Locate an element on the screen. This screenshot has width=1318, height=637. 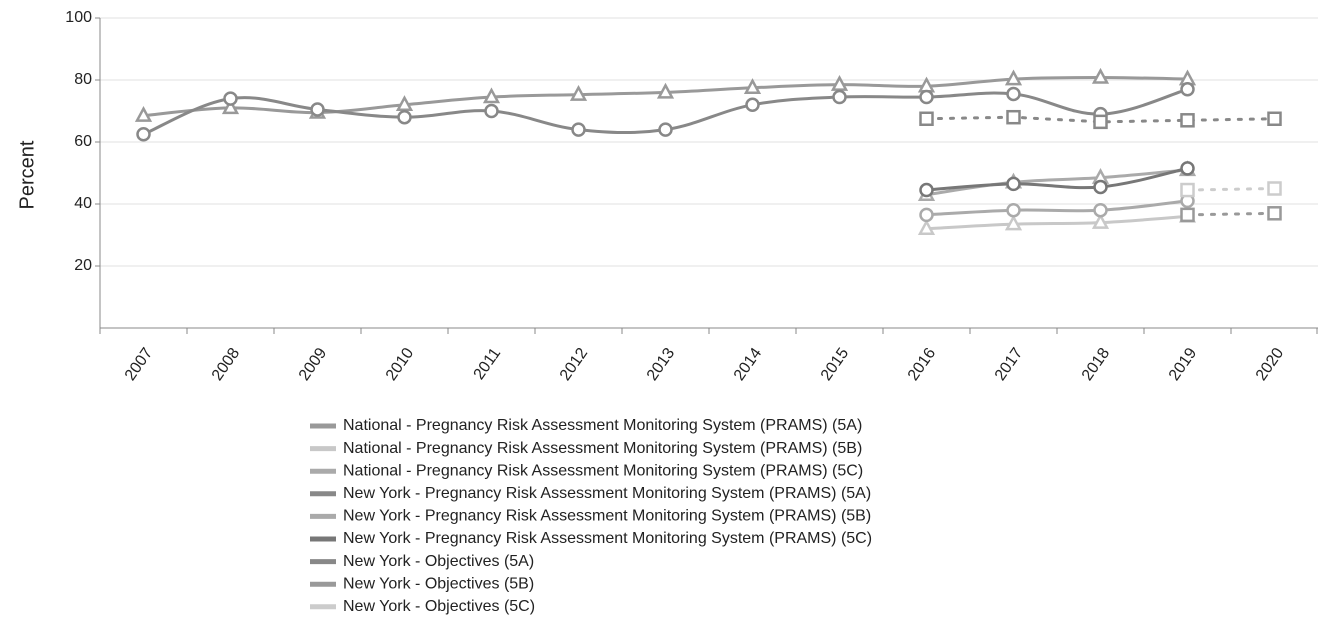
y-tick-label: 100 is located at coordinates (78, 17).